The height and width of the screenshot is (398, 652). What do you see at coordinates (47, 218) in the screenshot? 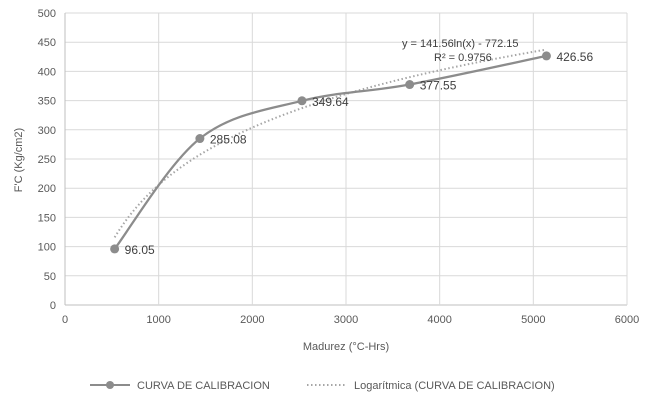
I see `y-tick-label: 150` at bounding box center [47, 218].